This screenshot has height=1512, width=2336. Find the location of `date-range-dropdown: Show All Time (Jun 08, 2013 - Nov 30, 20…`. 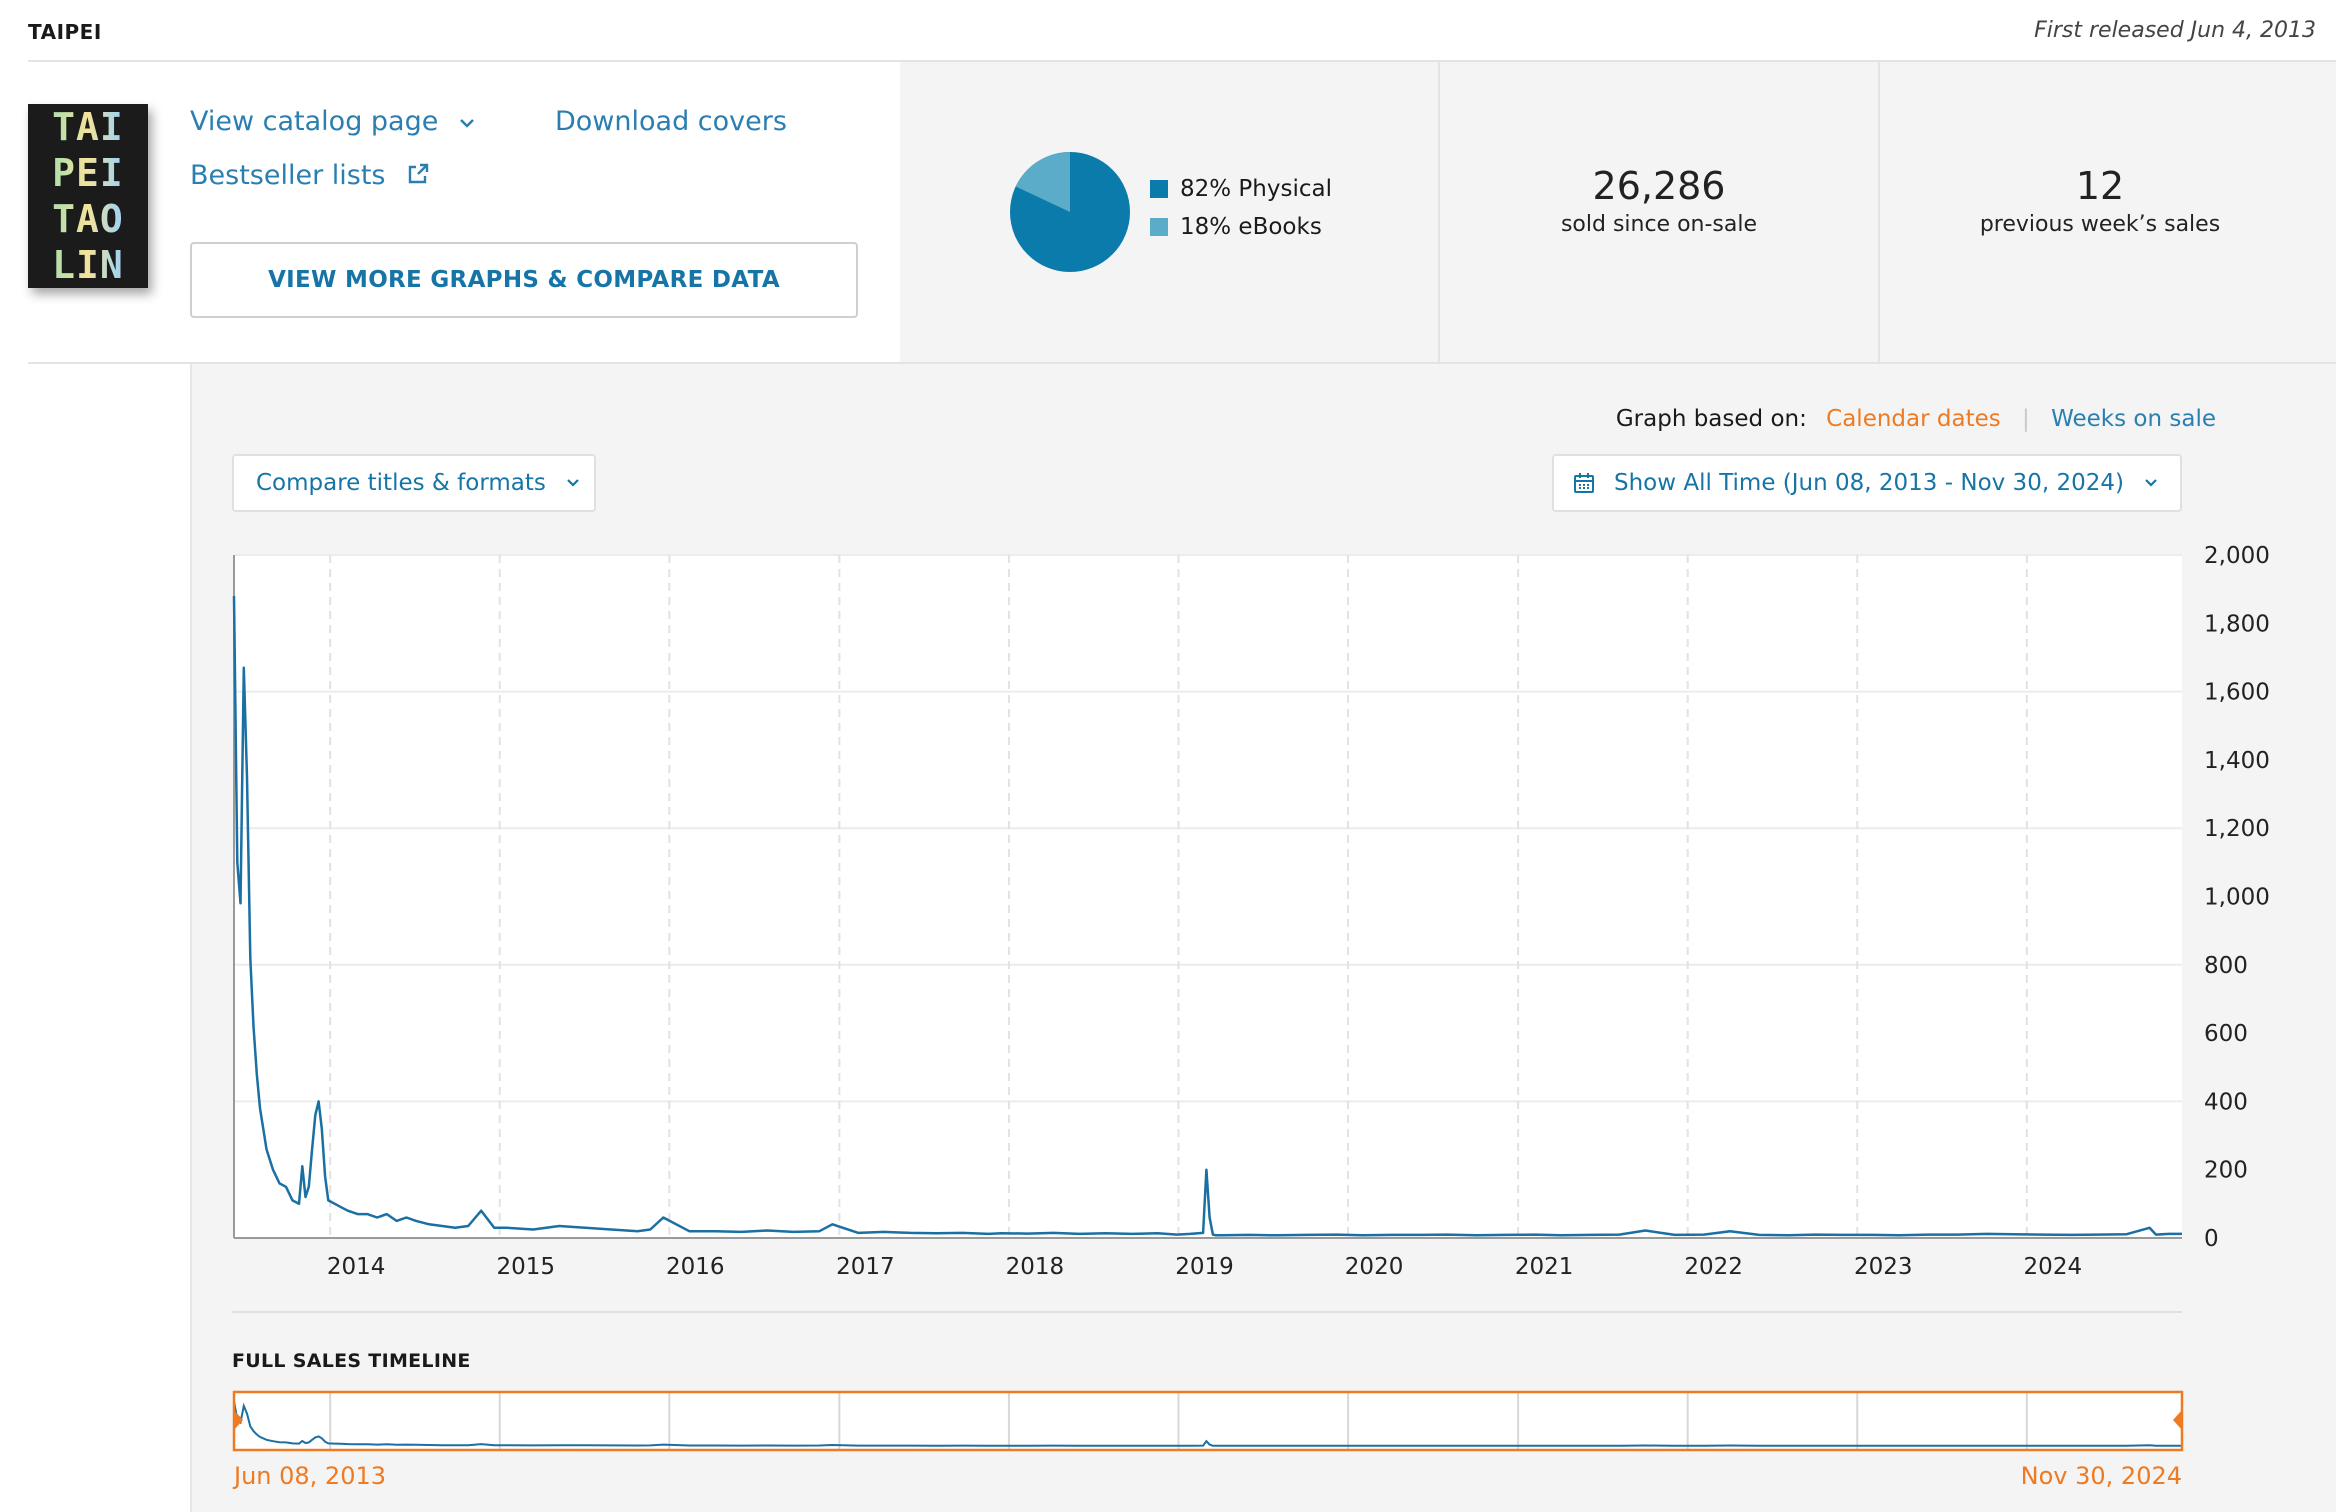

date-range-dropdown: Show All Time (Jun 08, 2013 - Nov 30, 20… is located at coordinates (1867, 483).